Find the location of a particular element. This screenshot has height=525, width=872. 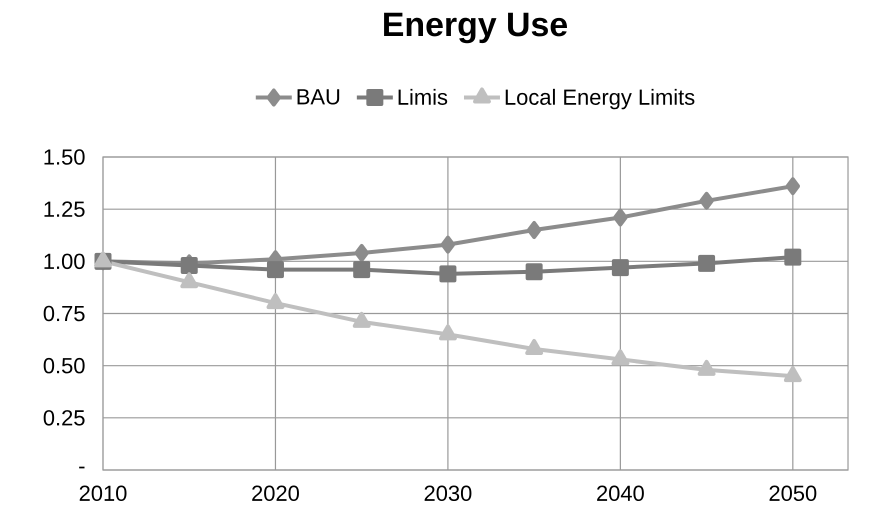

y-tick-label: 1.50 is located at coordinates (64, 157).